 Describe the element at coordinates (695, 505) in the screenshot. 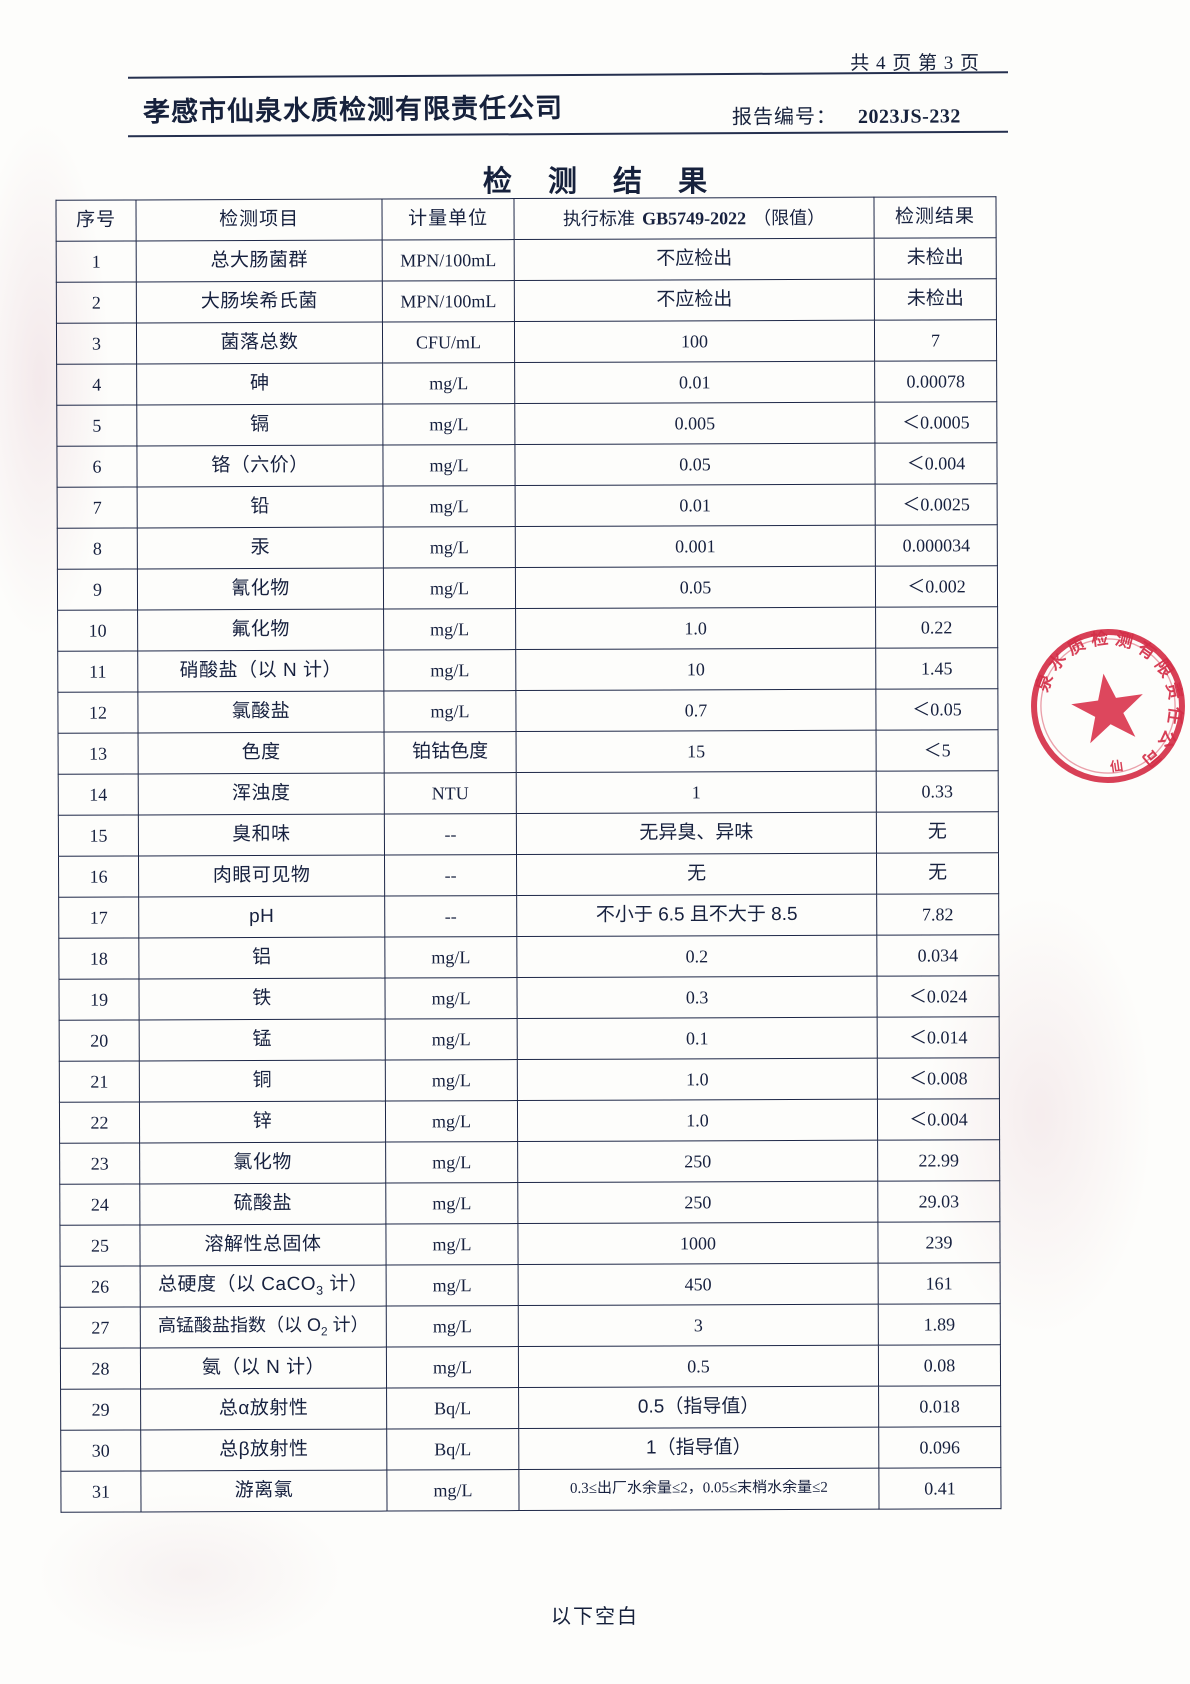

I see `cell-standard-limit: 0.01` at that location.